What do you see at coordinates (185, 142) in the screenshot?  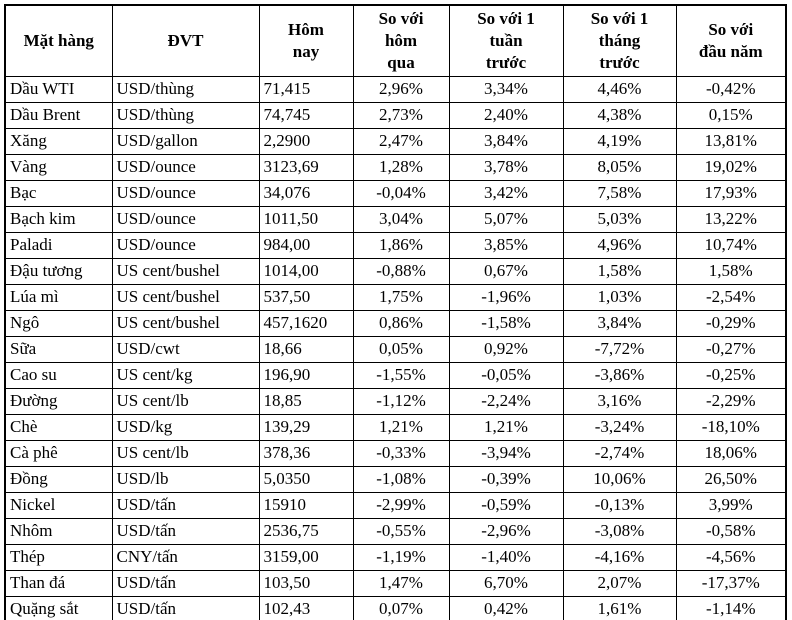 I see `cell-unit: USD/gallon` at bounding box center [185, 142].